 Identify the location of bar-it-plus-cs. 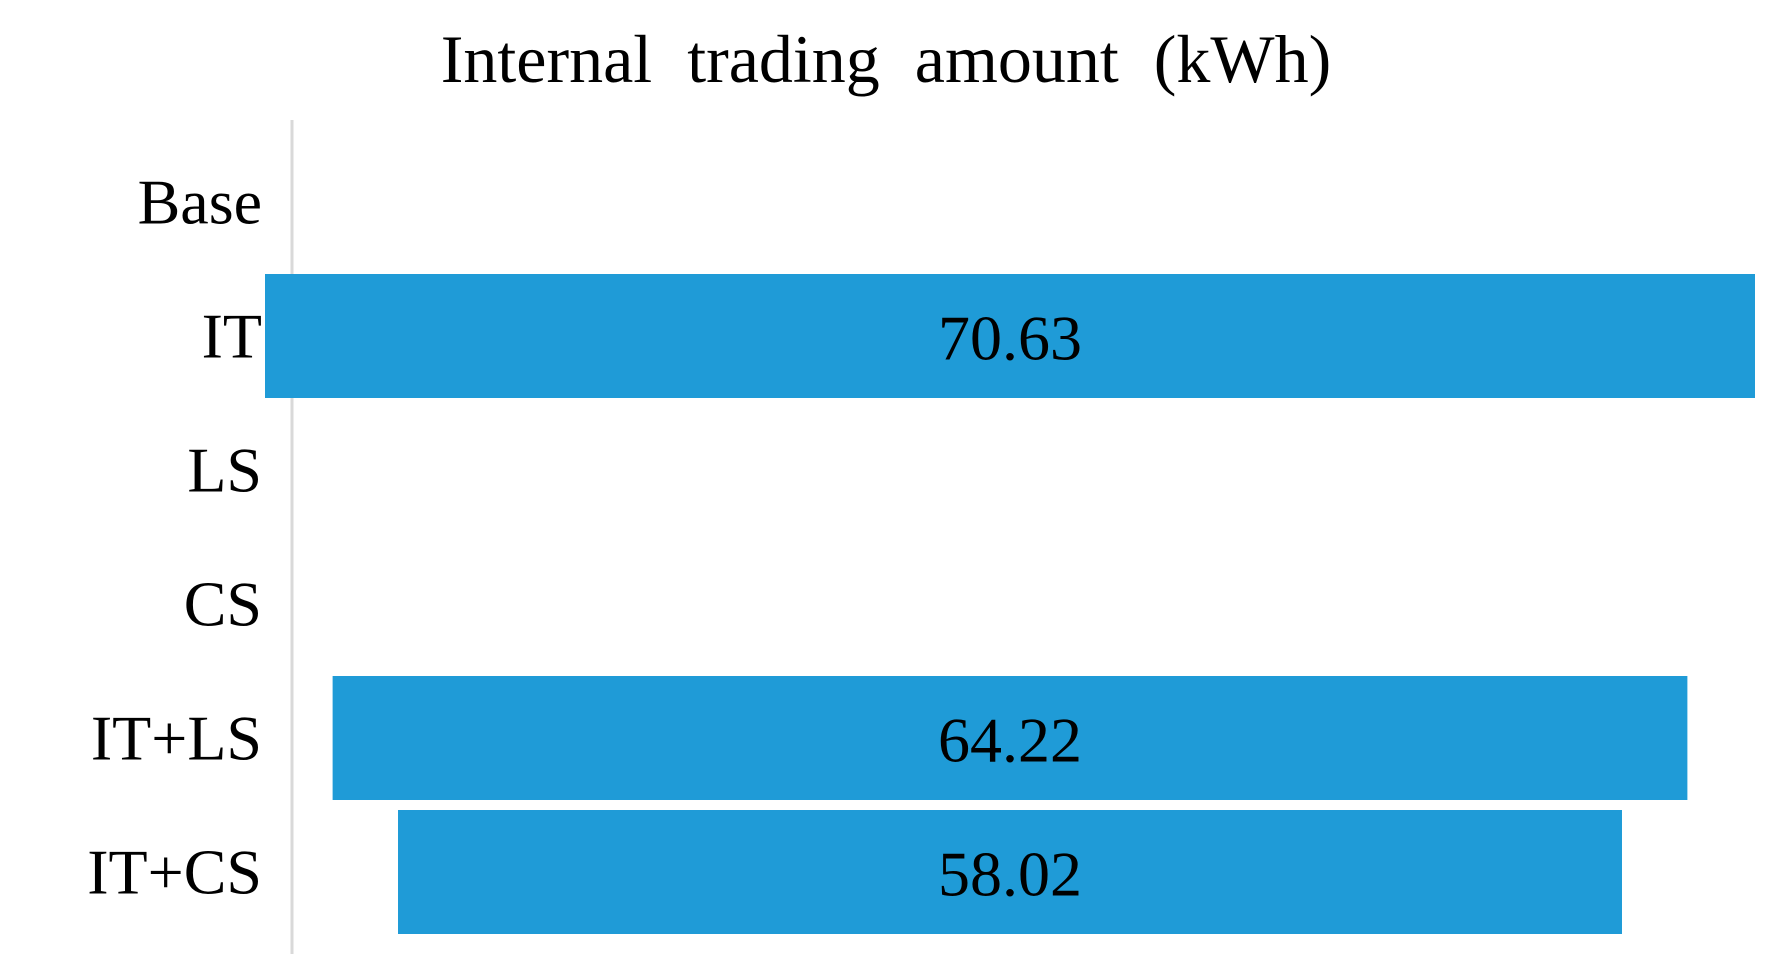
(1010, 872).